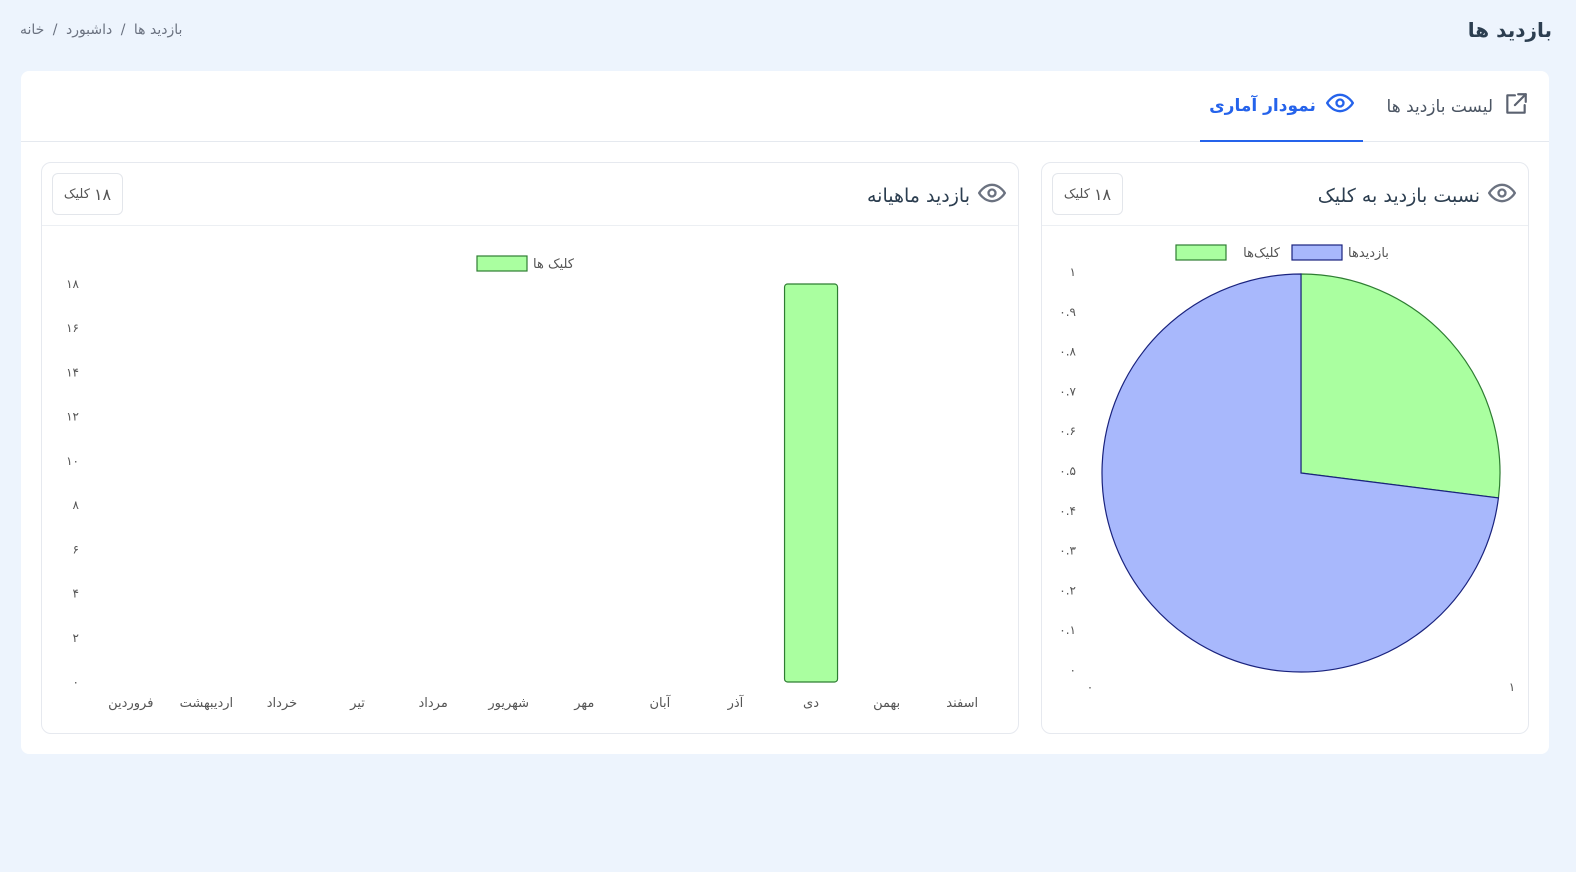 The height and width of the screenshot is (872, 1576). I want to click on page-title: بازدید ها, so click(1509, 30).